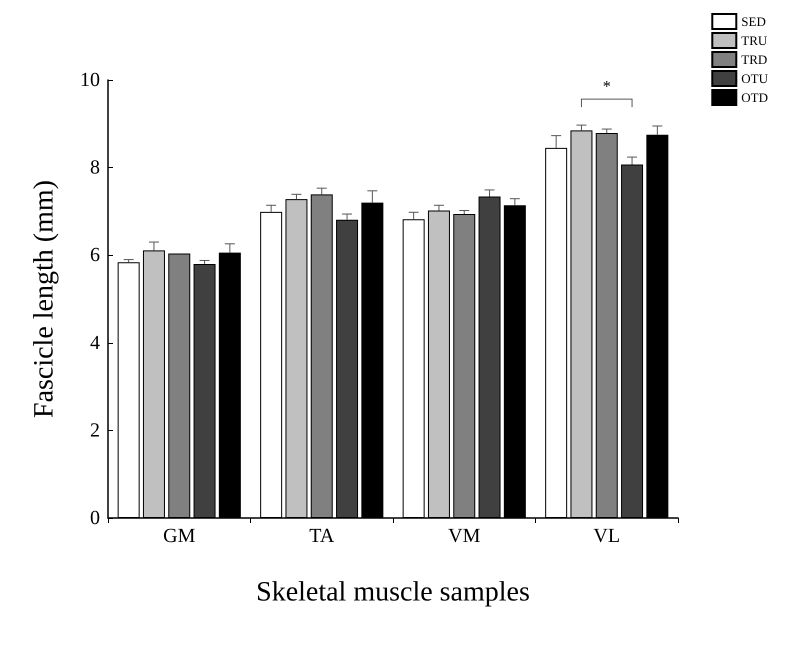  Describe the element at coordinates (754, 97) in the screenshot. I see `legend-label: OTD` at that location.